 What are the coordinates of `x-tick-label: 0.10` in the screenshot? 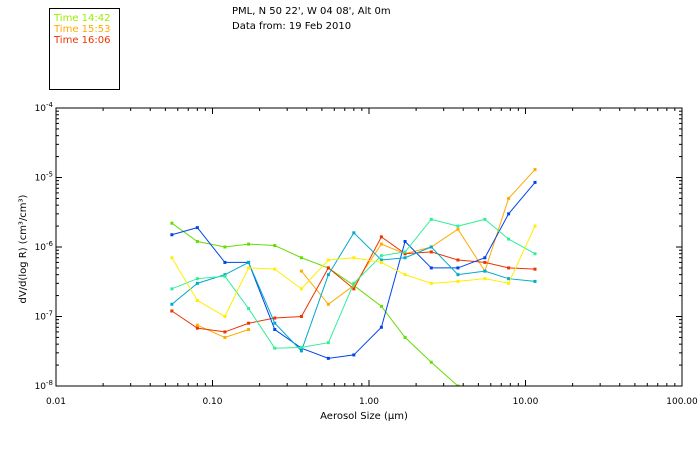 It's located at (212, 402).